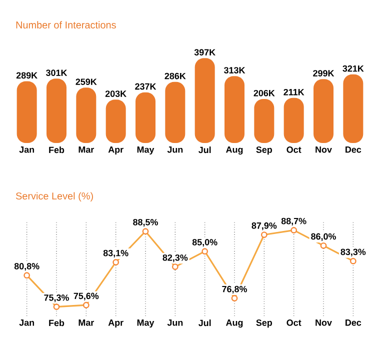 The height and width of the screenshot is (346, 378). I want to click on chart-title: Number of Interactions, so click(66, 24).